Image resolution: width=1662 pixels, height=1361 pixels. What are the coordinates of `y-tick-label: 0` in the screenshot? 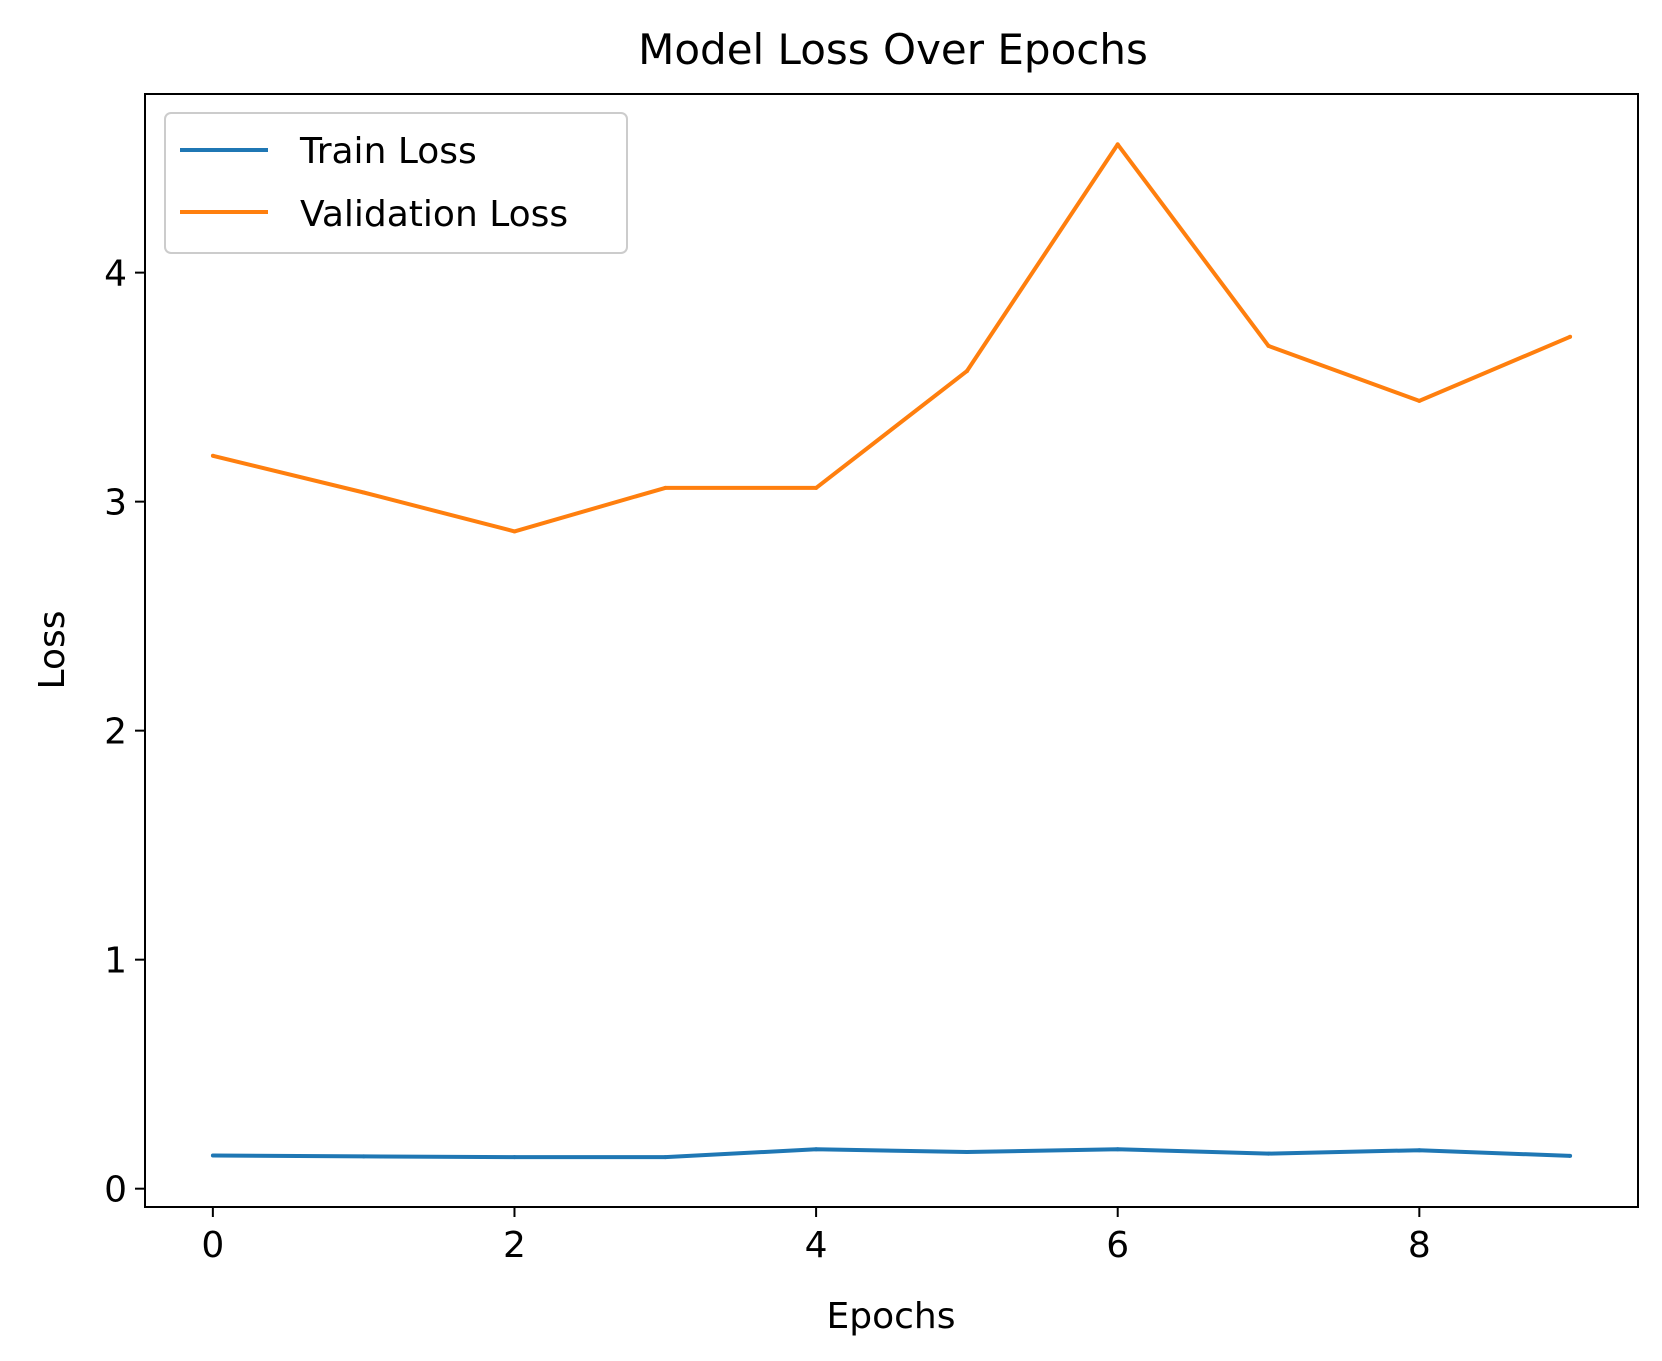 It's located at (115, 1190).